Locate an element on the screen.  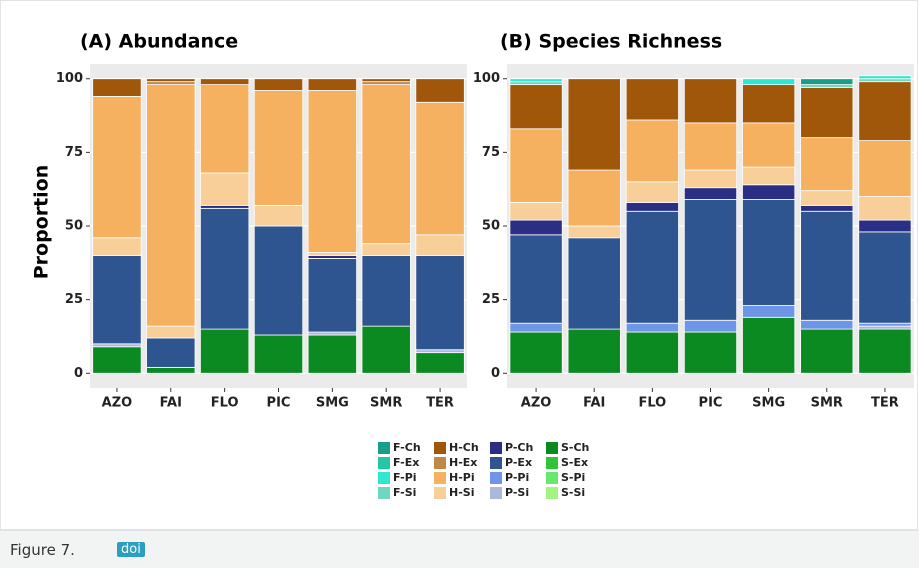
bar-segment: F-Ch is located at coordinates (827, 82).